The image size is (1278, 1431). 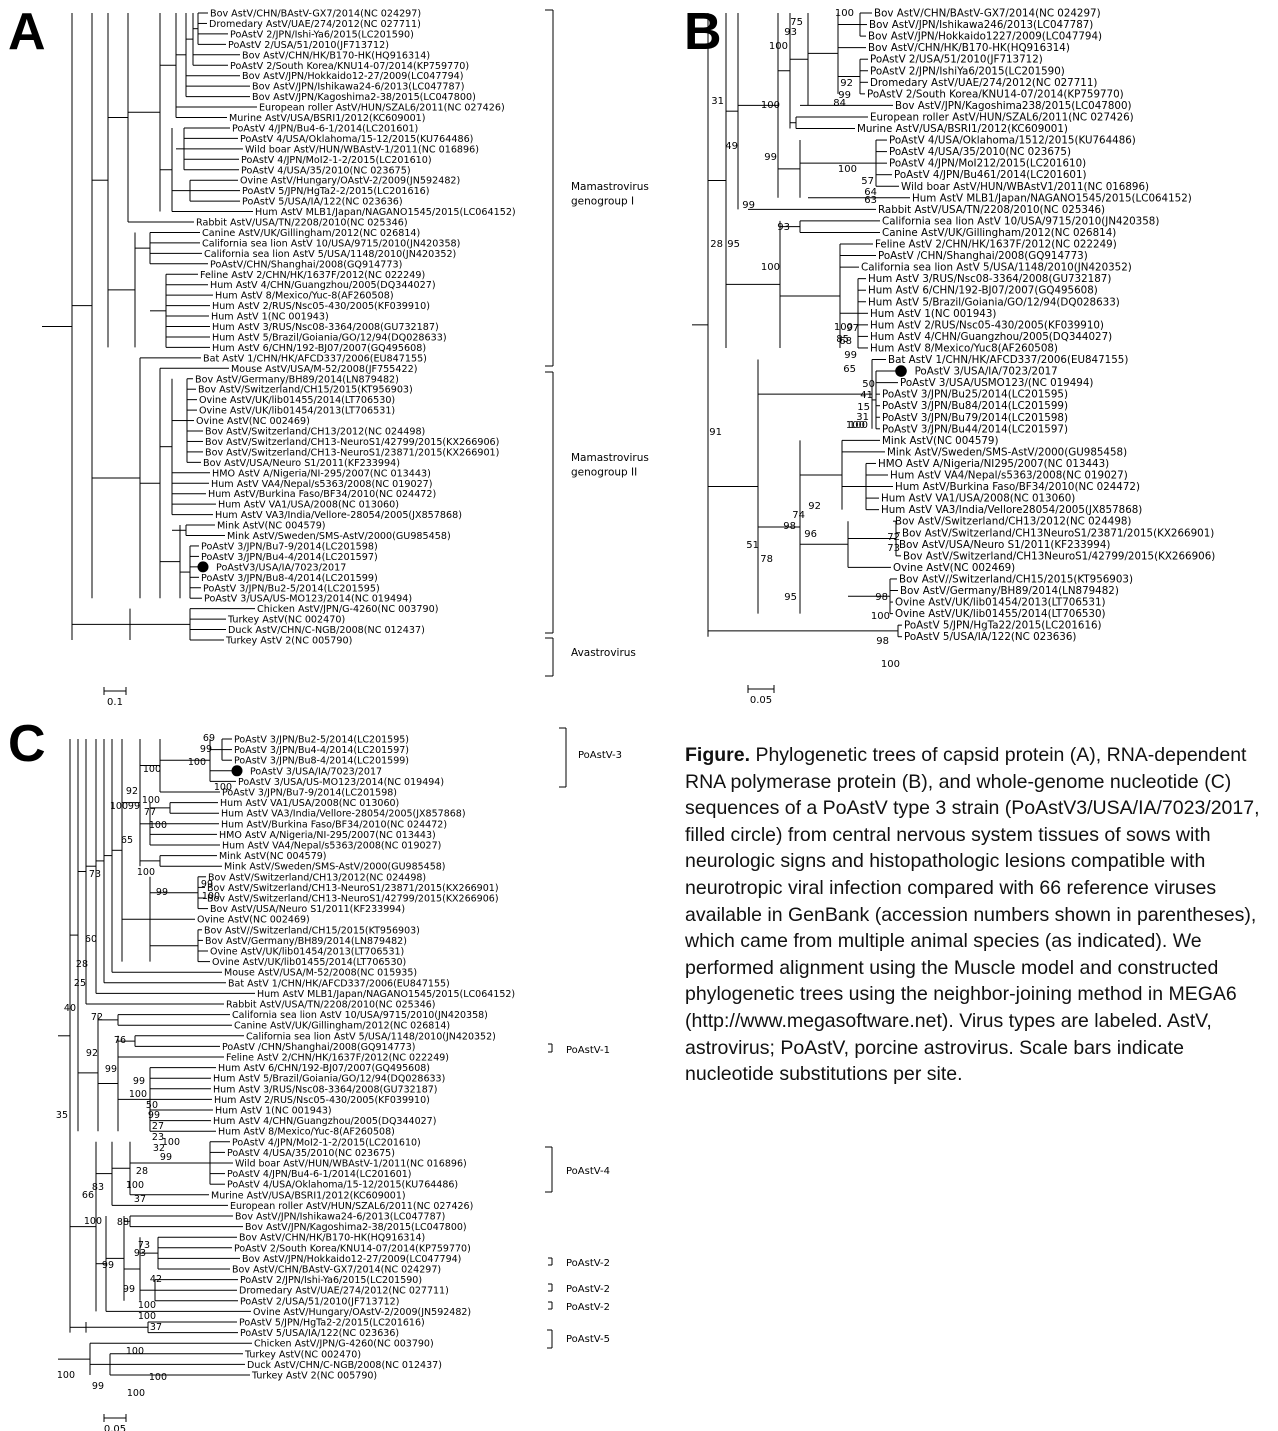 What do you see at coordinates (80, 983) in the screenshot?
I see `bootstrap-value: 25` at bounding box center [80, 983].